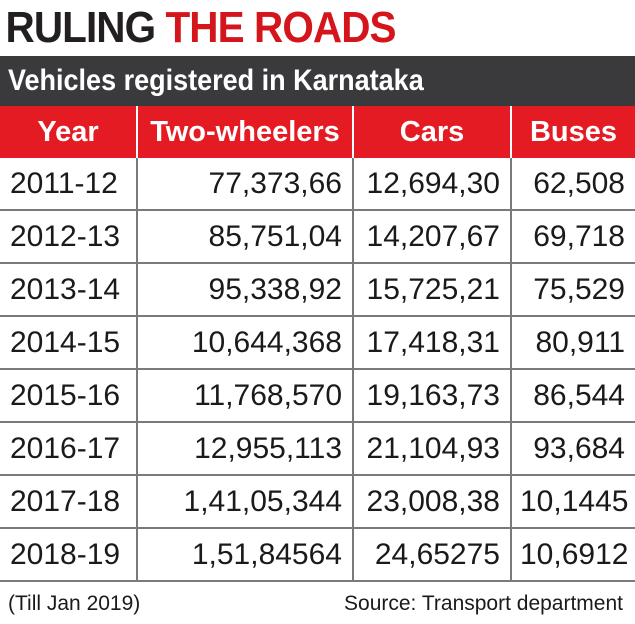  What do you see at coordinates (432, 396) in the screenshot?
I see `cell-cars: 19,163,73` at bounding box center [432, 396].